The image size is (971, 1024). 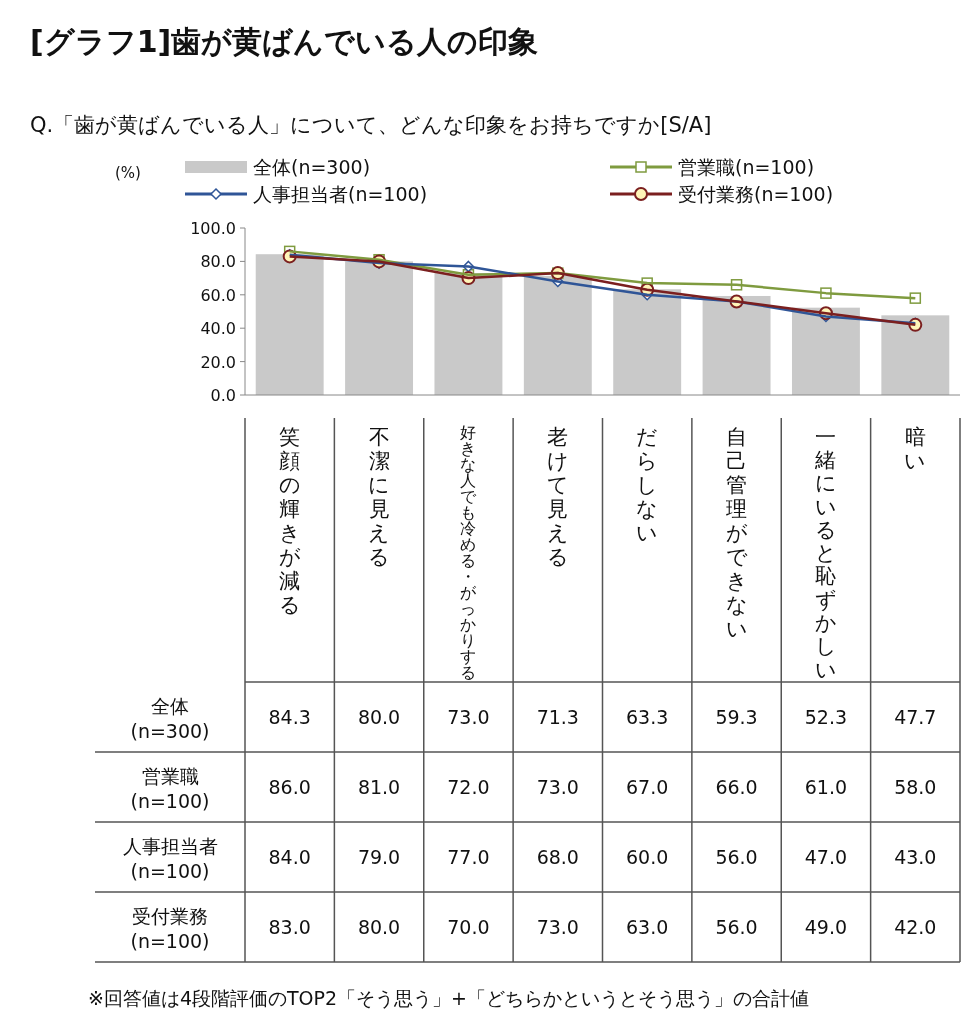 What do you see at coordinates (647, 787) in the screenshot?
I see `data-label: 67.0` at bounding box center [647, 787].